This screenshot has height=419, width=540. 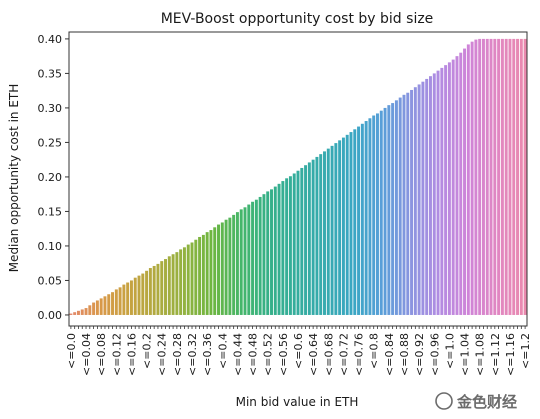 I want to click on bar-<=1.19, so click(x=521, y=176).